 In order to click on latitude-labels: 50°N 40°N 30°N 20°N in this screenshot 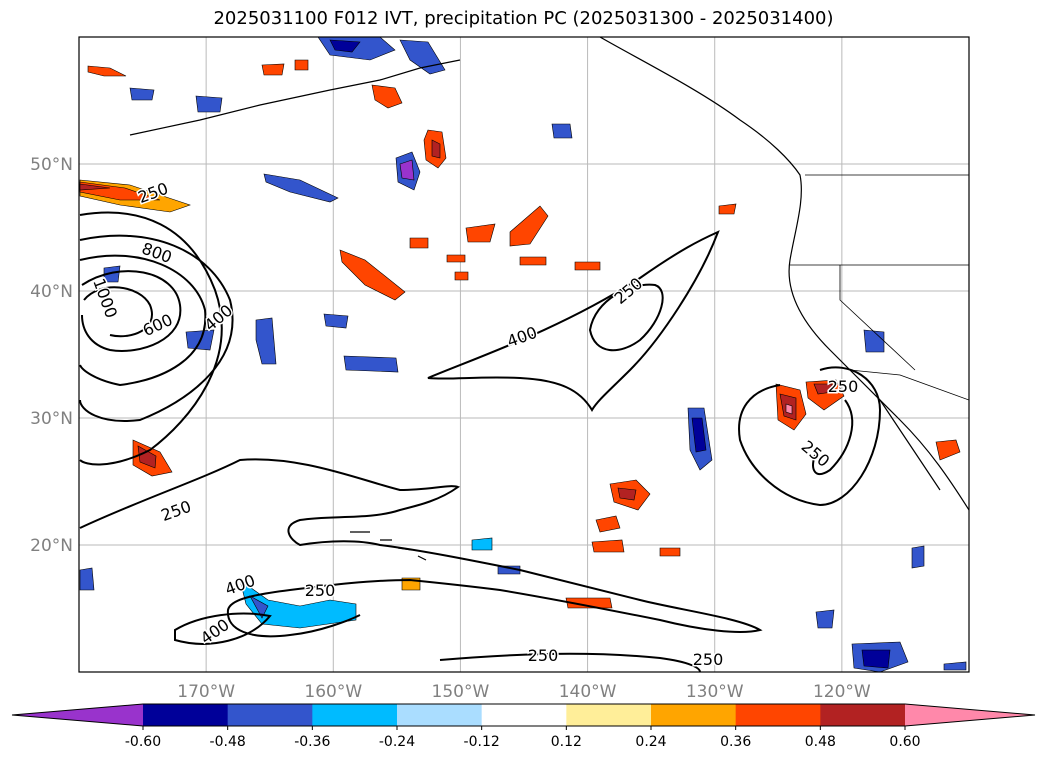, I will do `click(51, 355)`.